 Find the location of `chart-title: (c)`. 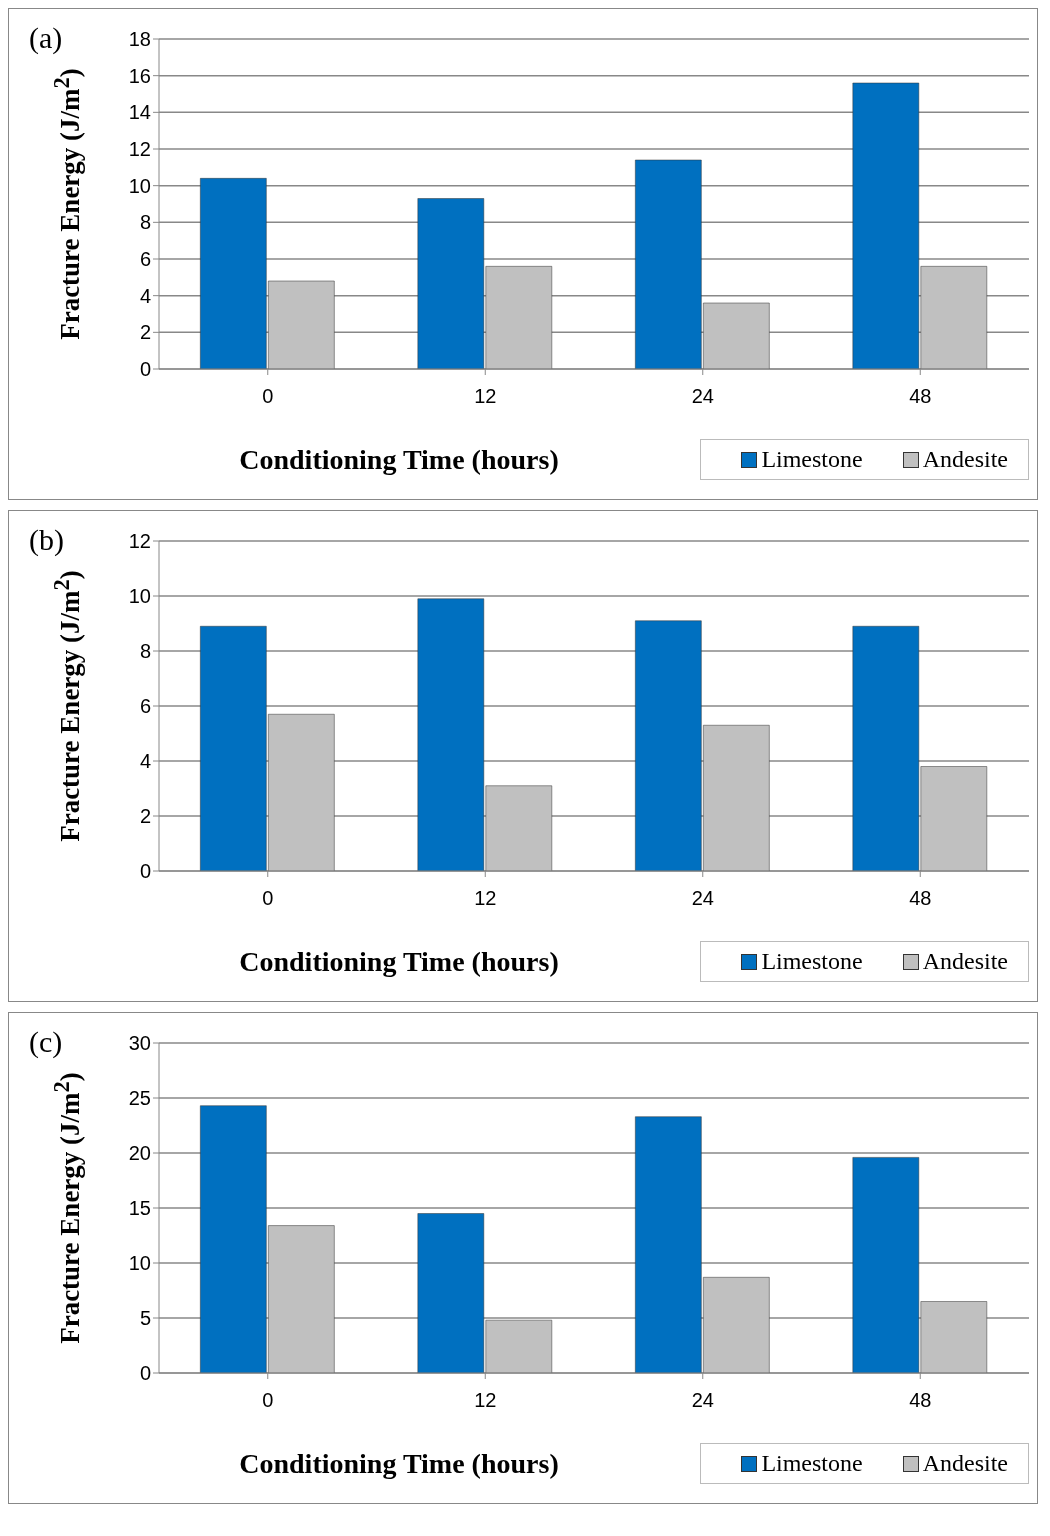

chart-title: (c) is located at coordinates (46, 1042).